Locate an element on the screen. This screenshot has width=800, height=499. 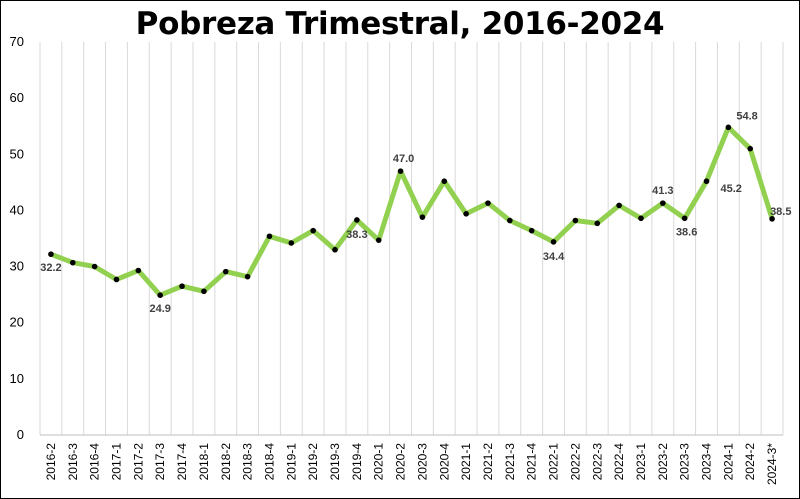
data-label: 45.2 is located at coordinates (731, 189).